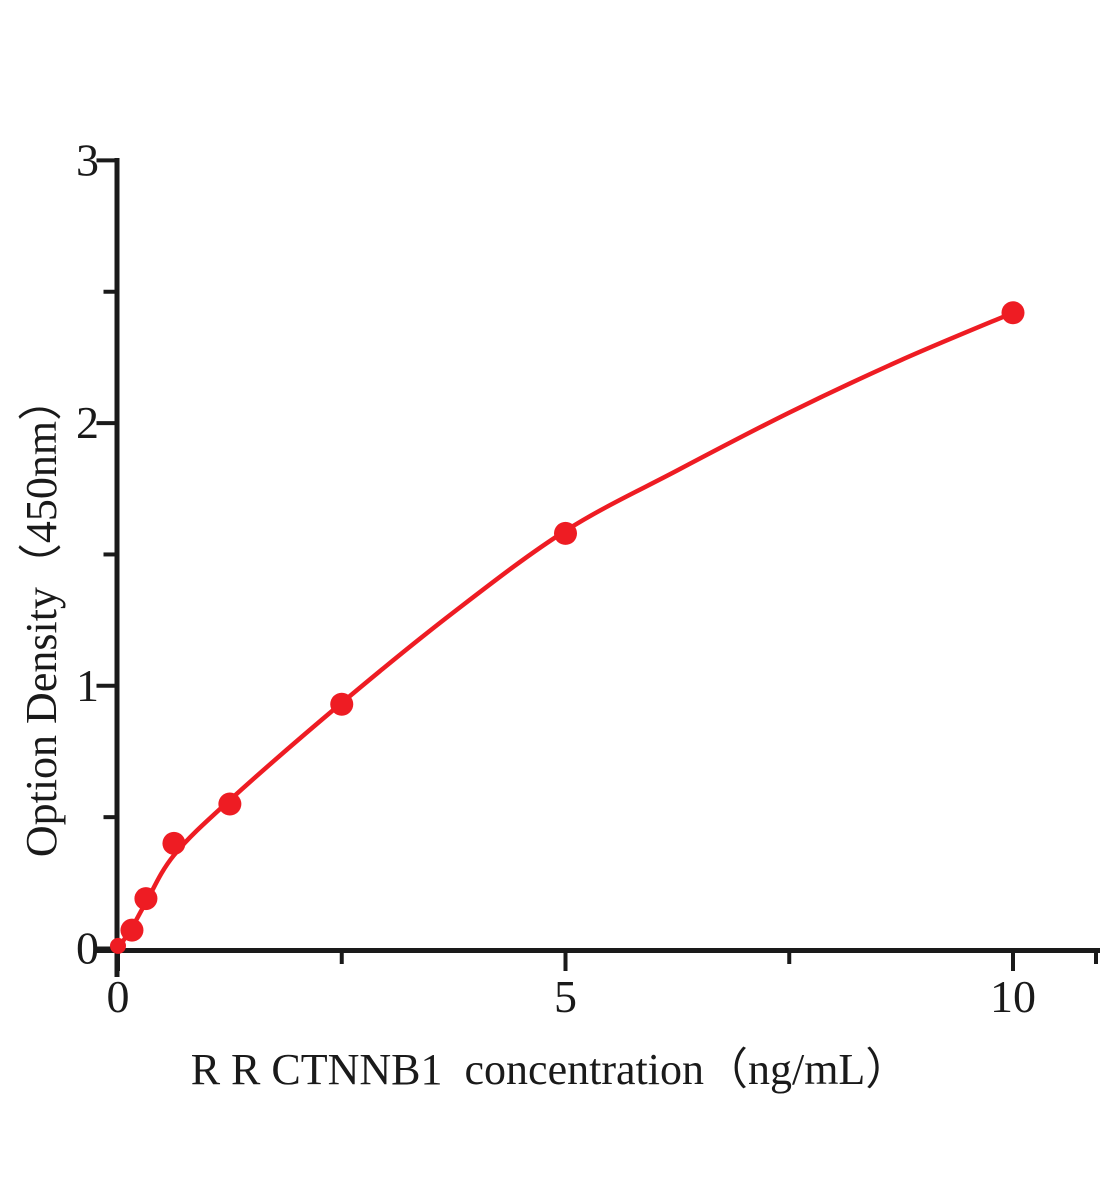 Image resolution: width=1104 pixels, height=1200 pixels. What do you see at coordinates (550, 1069) in the screenshot?
I see `x-axis-title: R R CTNNB1 concentration（ng/mL）` at bounding box center [550, 1069].